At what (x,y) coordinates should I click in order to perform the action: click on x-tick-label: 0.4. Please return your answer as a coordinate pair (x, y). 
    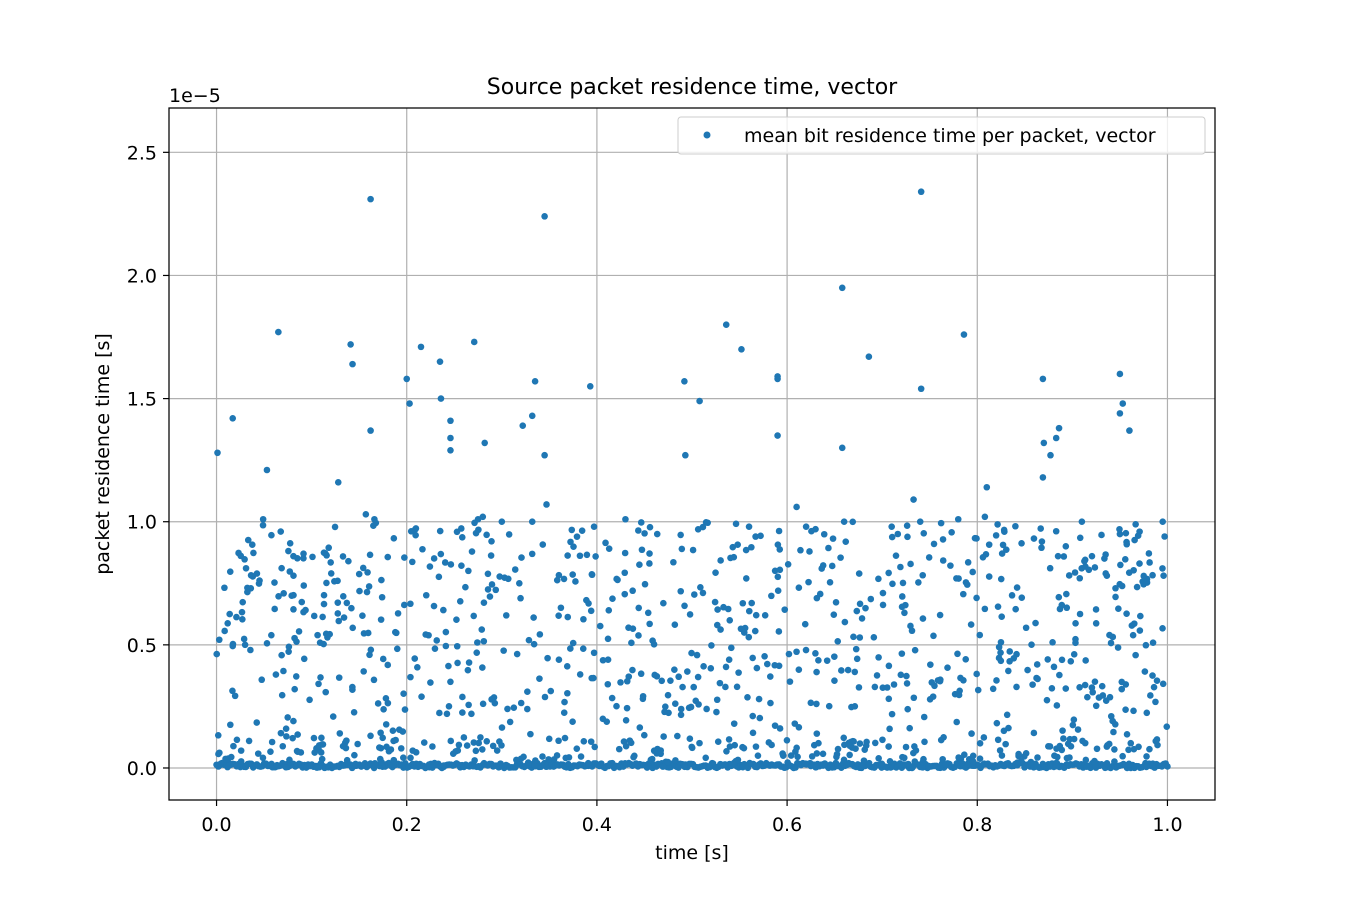
    Looking at the image, I should click on (597, 825).